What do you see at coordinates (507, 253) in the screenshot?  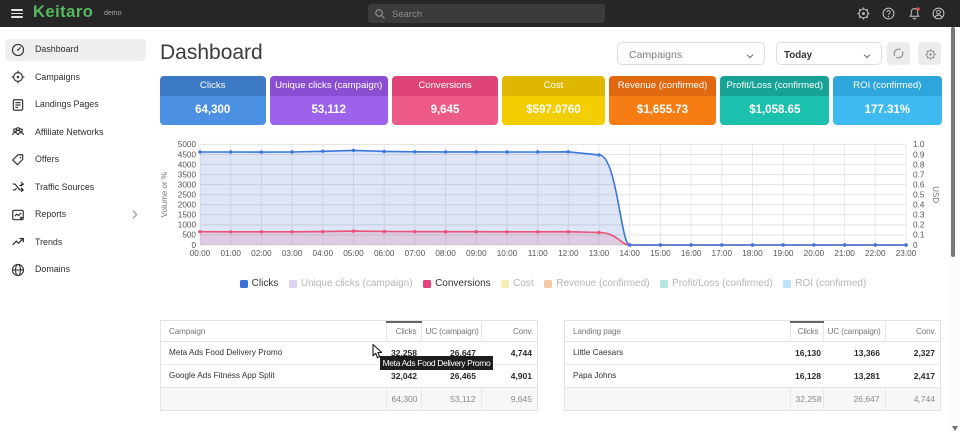 I see `svg-text: 10:00` at bounding box center [507, 253].